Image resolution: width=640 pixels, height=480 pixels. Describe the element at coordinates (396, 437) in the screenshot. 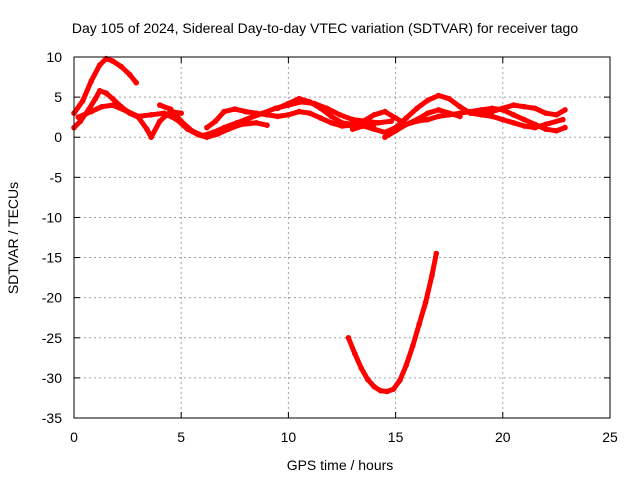

I see `x-tick-label: 15` at that location.